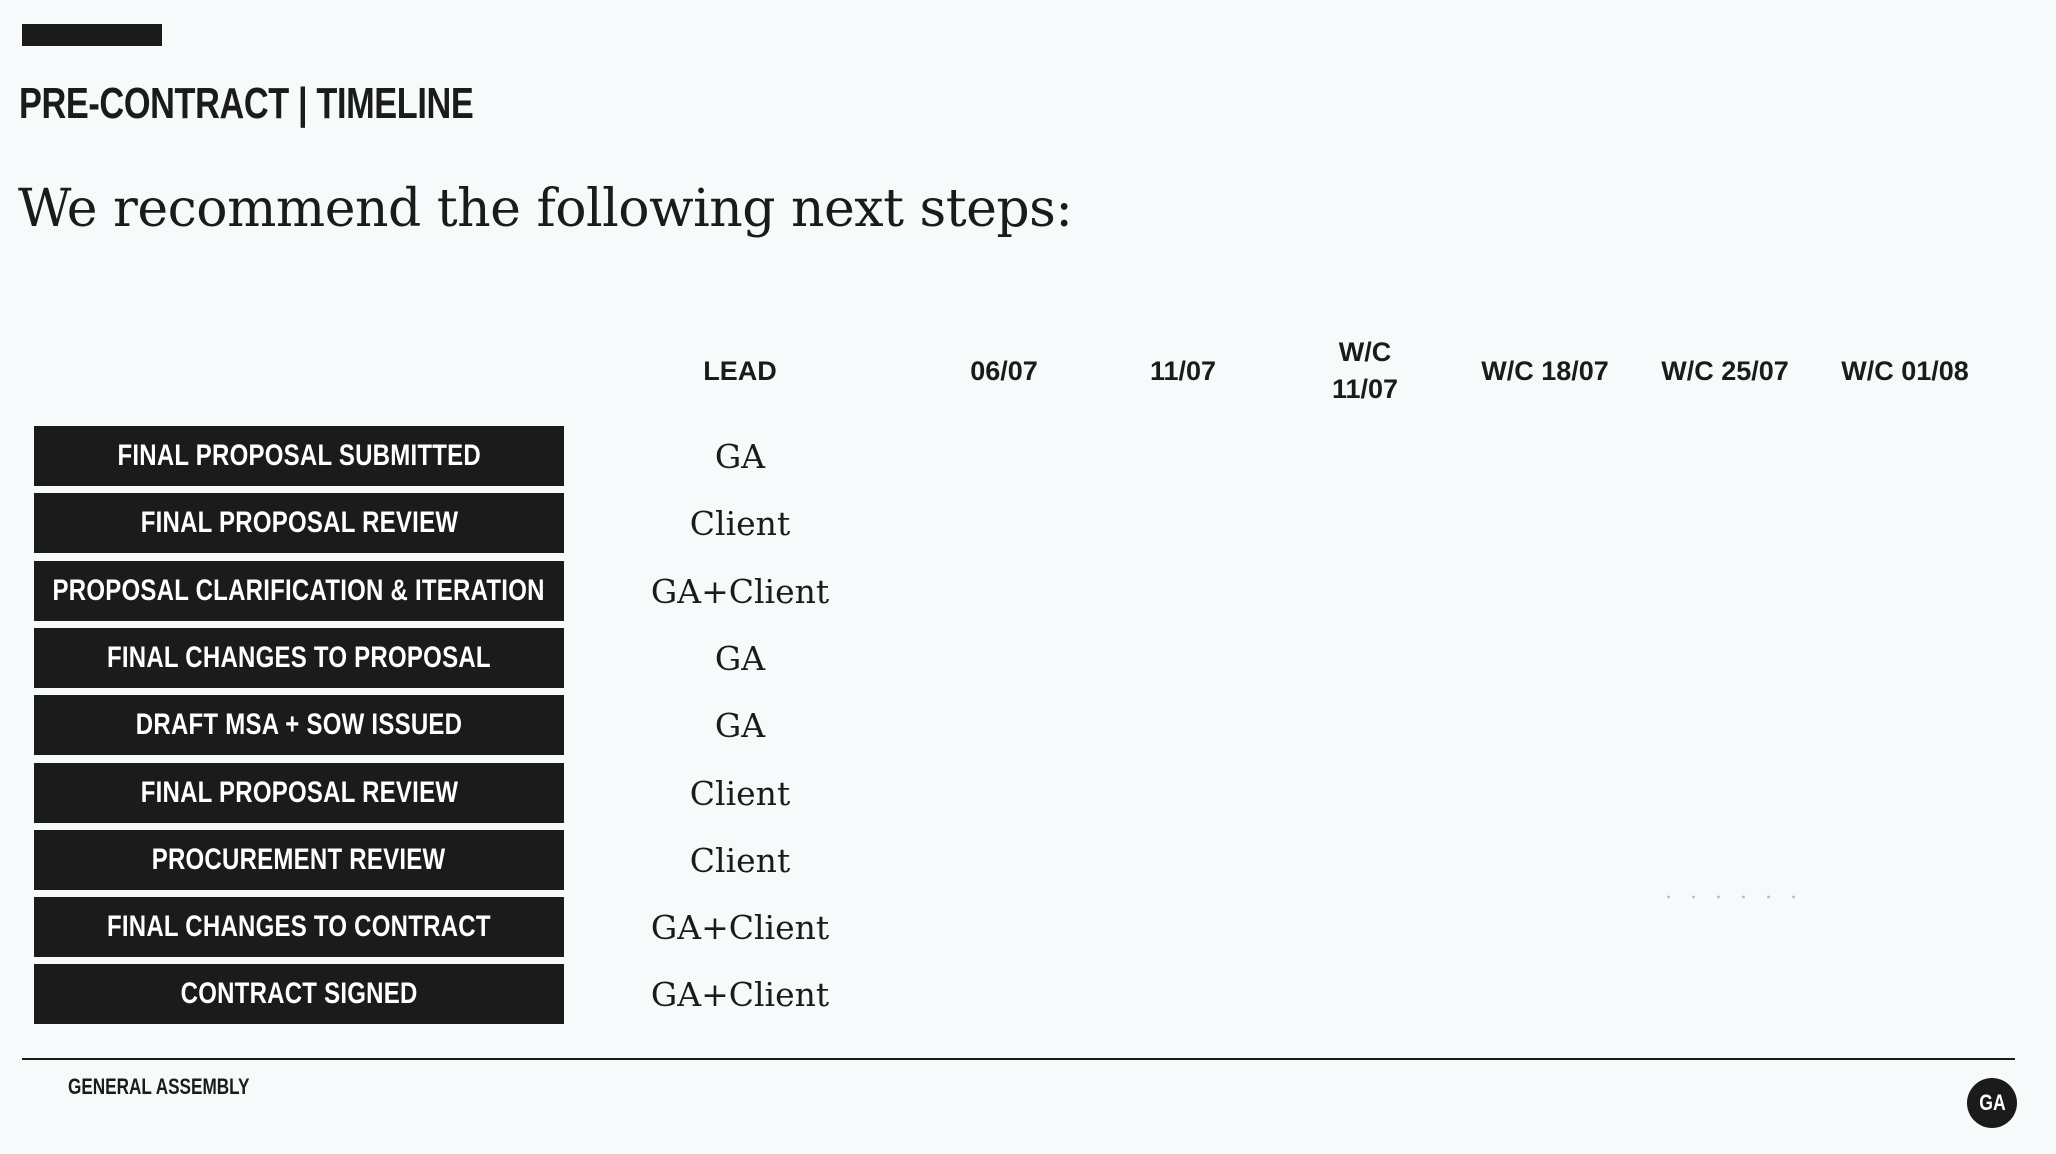 This screenshot has height=1154, width=2056. What do you see at coordinates (1905, 371) in the screenshot?
I see `column-header-week: W/C 01/08` at bounding box center [1905, 371].